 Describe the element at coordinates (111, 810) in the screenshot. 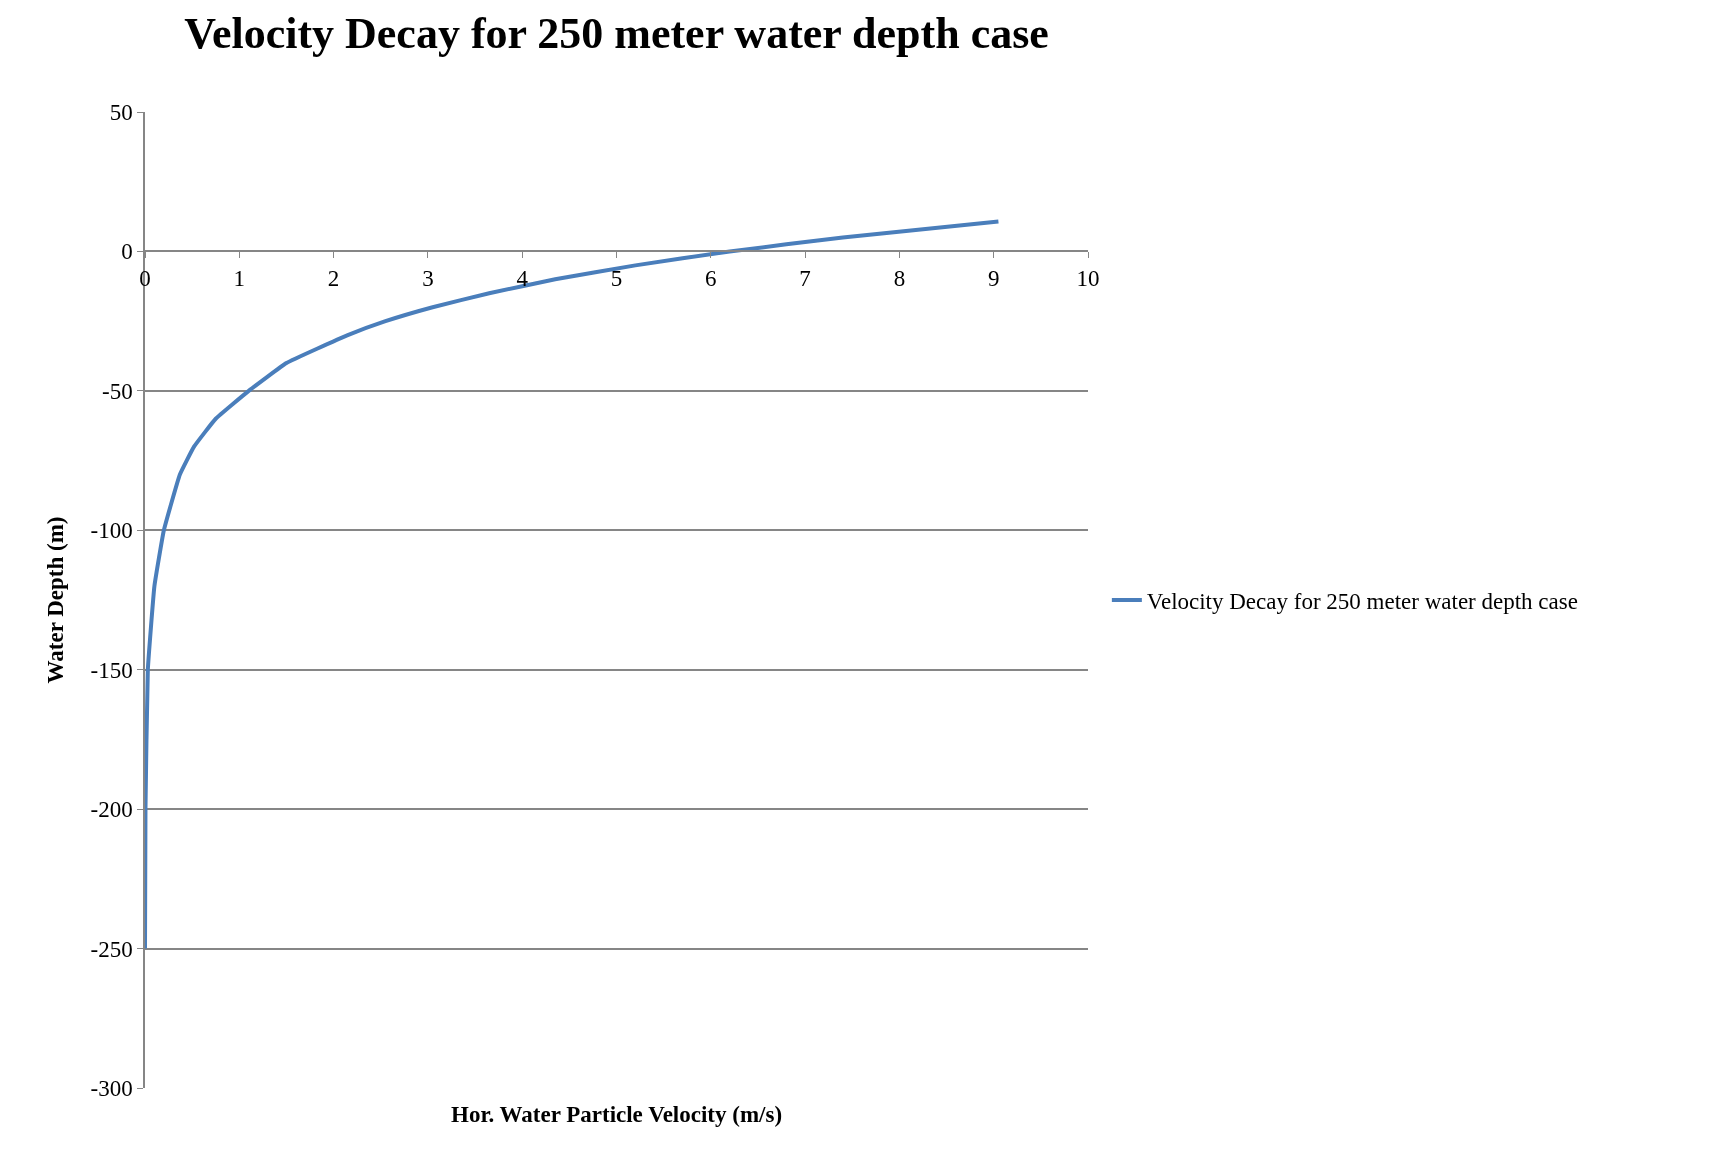

I see `y-tick-label: -200` at that location.